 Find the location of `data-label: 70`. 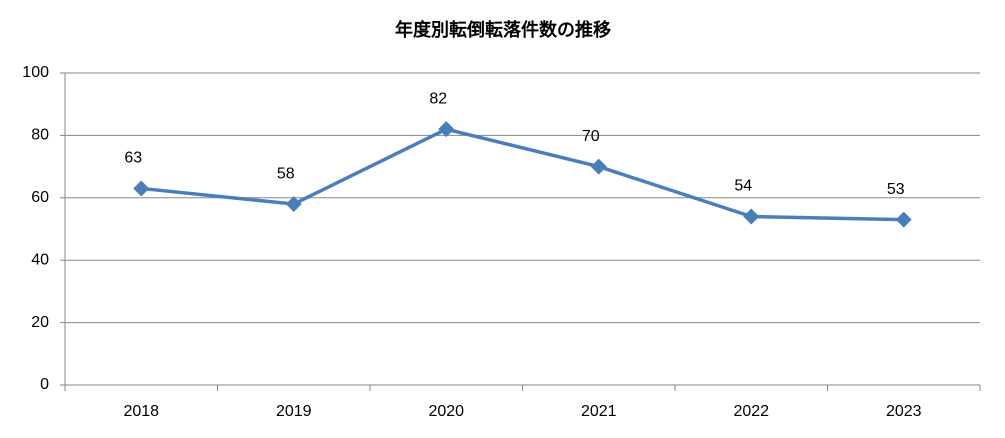

data-label: 70 is located at coordinates (591, 136).